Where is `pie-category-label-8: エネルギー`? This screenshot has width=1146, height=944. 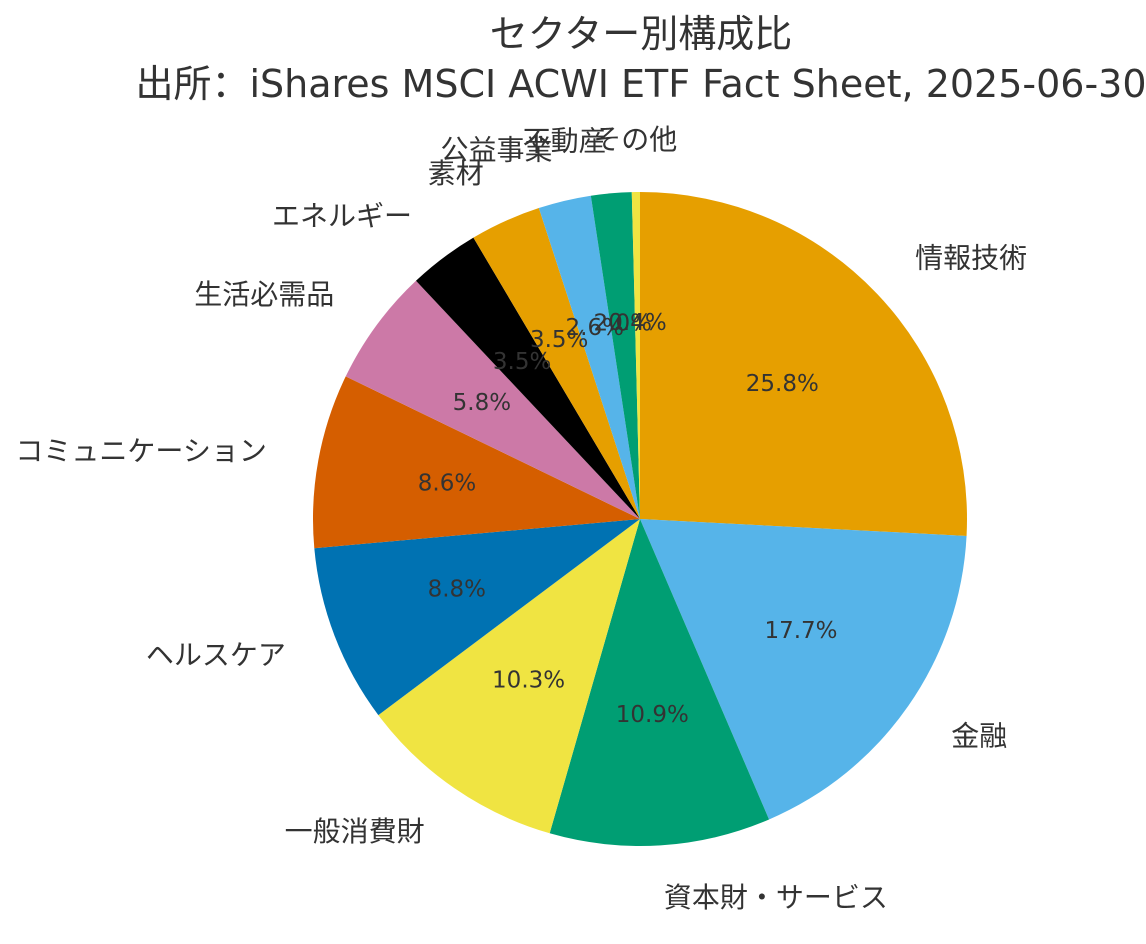 pie-category-label-8: エネルギー is located at coordinates (342, 215).